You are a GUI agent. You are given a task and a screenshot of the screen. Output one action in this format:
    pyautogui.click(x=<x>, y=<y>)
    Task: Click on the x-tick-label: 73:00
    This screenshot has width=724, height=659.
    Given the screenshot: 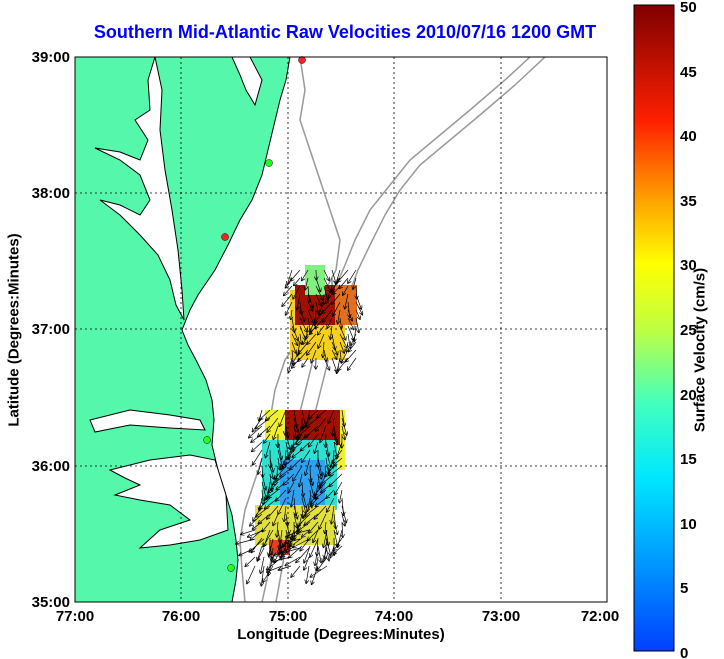 What is the action you would take?
    pyautogui.click(x=501, y=616)
    